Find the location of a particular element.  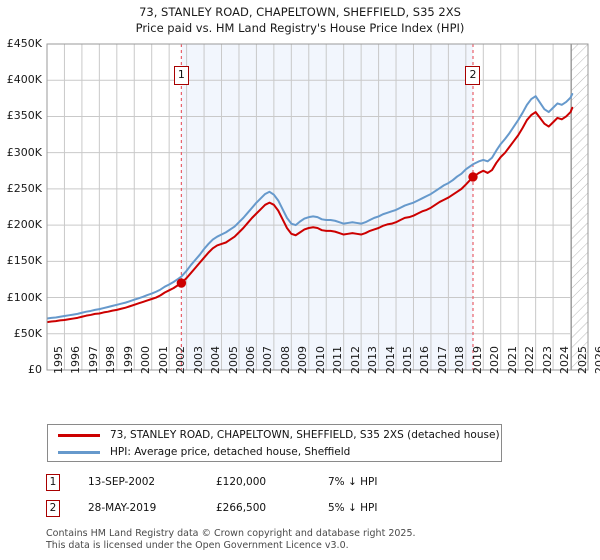

sale-index-badge: 2 is located at coordinates (53, 508).